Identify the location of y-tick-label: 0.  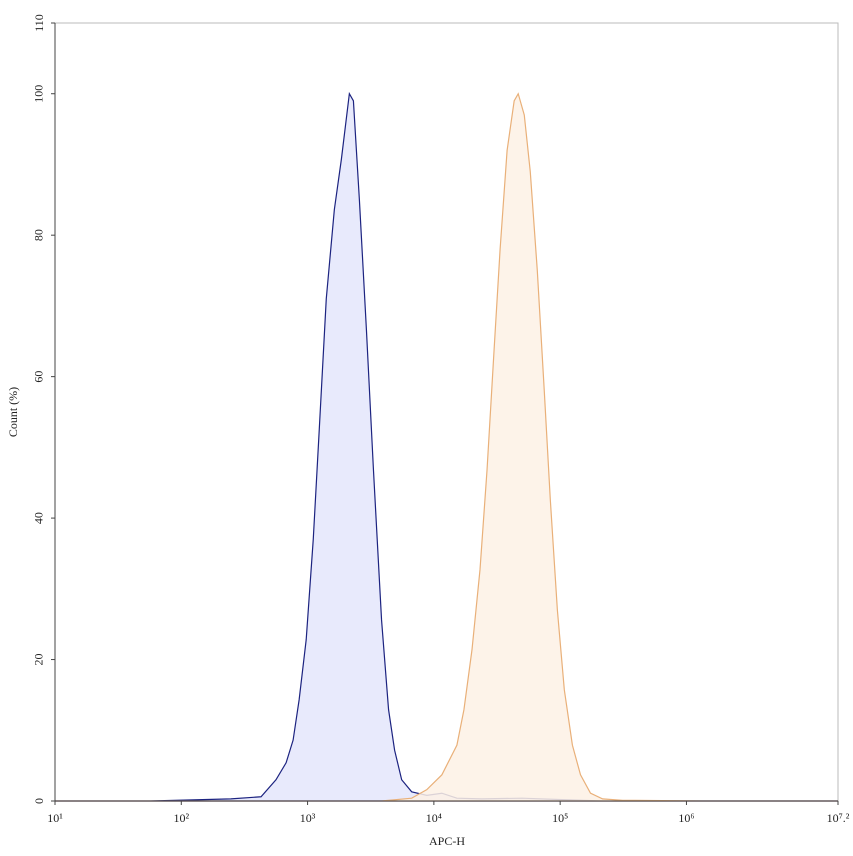
(39, 801).